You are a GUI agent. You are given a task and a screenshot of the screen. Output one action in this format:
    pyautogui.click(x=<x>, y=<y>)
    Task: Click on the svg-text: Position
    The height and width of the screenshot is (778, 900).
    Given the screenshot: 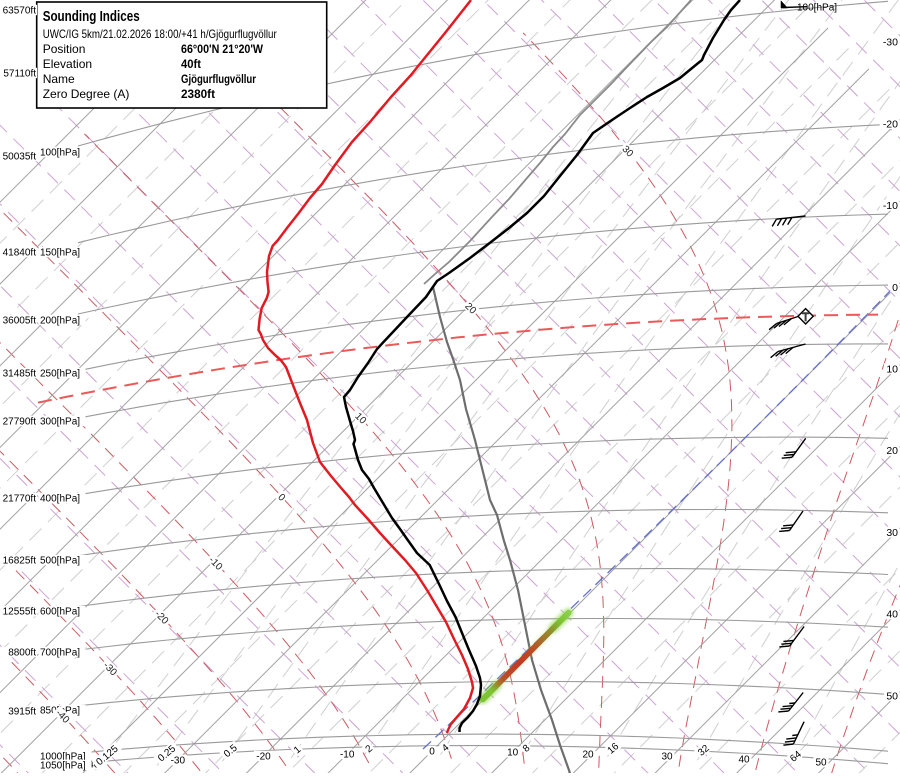 What is the action you would take?
    pyautogui.click(x=64, y=49)
    